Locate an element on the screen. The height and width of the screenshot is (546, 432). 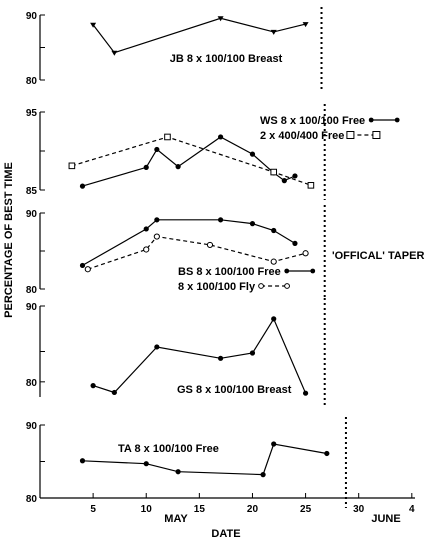
x-tick-label: 30 is located at coordinates (359, 509).